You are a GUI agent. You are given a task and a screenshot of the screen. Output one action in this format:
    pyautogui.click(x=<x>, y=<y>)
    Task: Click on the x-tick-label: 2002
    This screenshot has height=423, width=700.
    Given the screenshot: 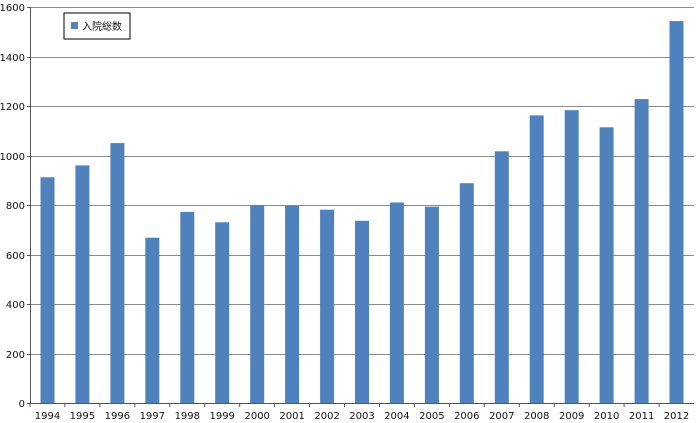 What is the action you would take?
    pyautogui.click(x=326, y=416)
    